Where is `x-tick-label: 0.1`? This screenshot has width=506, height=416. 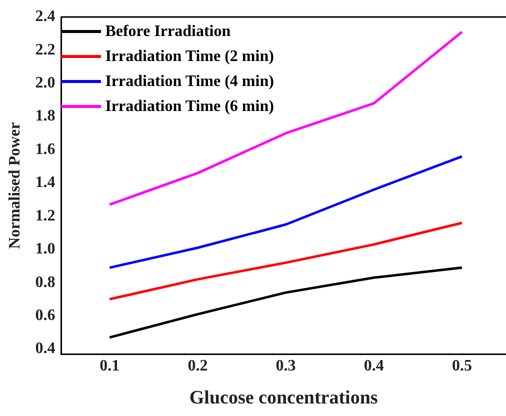
x-tick-label: 0.1 is located at coordinates (110, 366).